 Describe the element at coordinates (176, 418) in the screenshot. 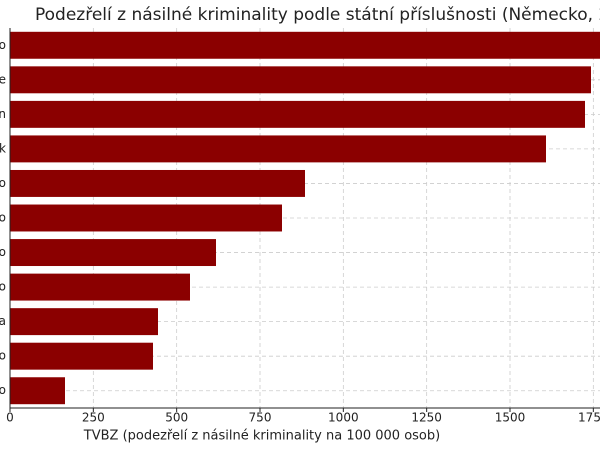

I see `x-tick-label: 500` at that location.